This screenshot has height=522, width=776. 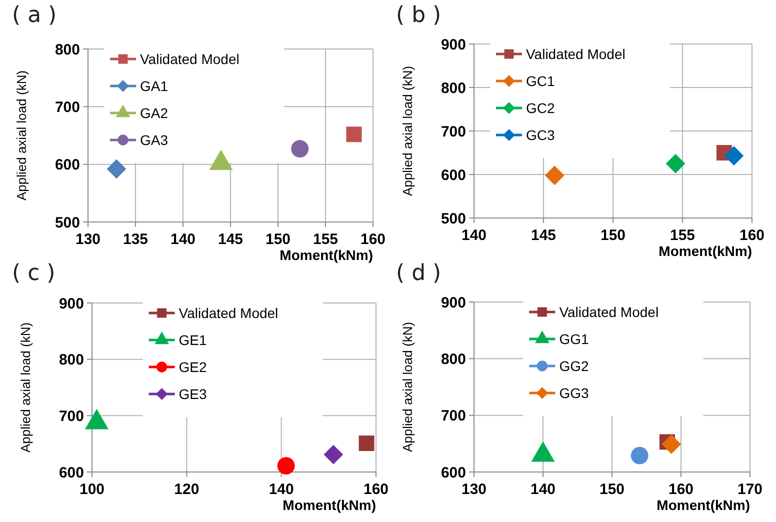 I want to click on legend-label: GC1, so click(x=540, y=80).